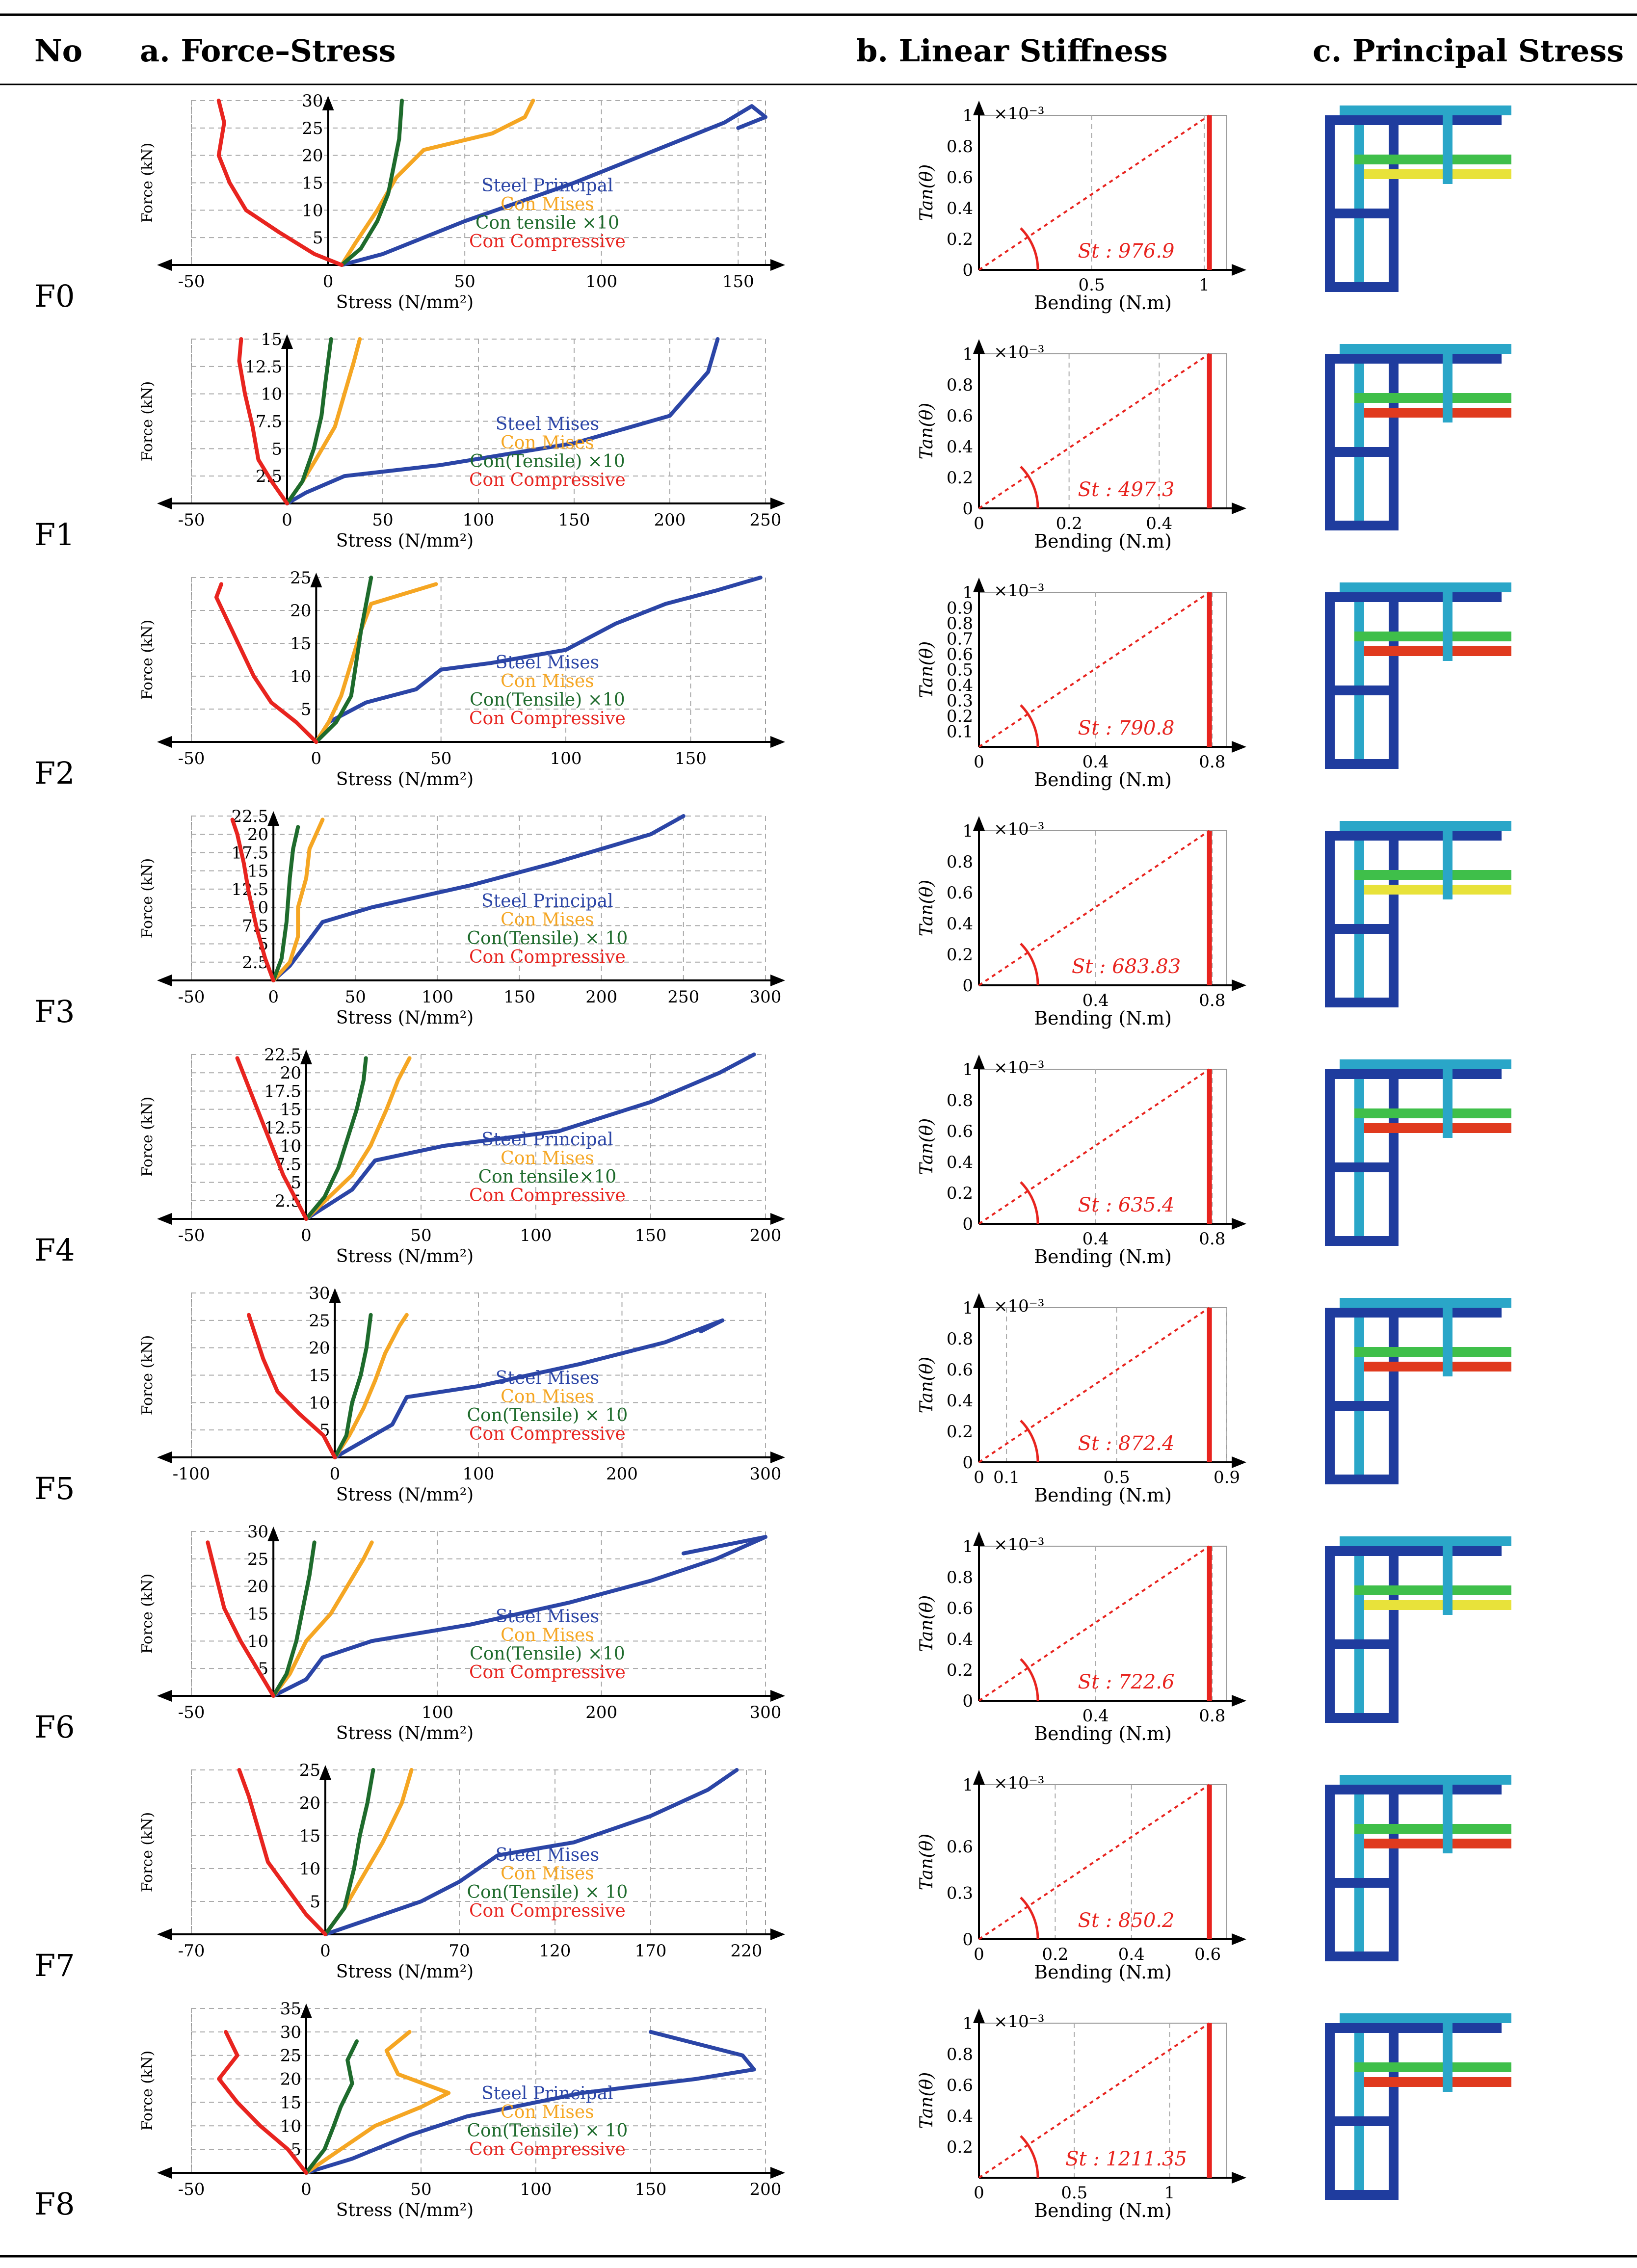 The image size is (1637, 2268). Describe the element at coordinates (960, 1893) in the screenshot. I see `y-tick-label: 0.3` at that location.